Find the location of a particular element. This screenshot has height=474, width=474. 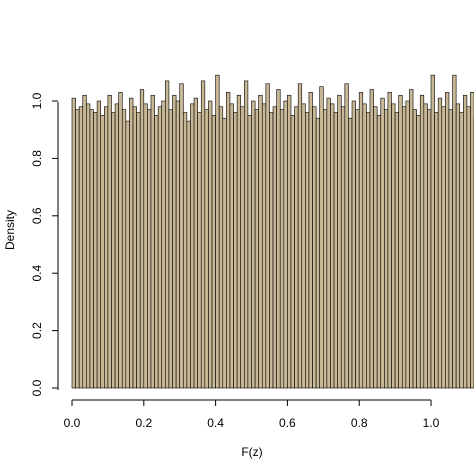

y-tick-label: 0.8 is located at coordinates (37, 158).